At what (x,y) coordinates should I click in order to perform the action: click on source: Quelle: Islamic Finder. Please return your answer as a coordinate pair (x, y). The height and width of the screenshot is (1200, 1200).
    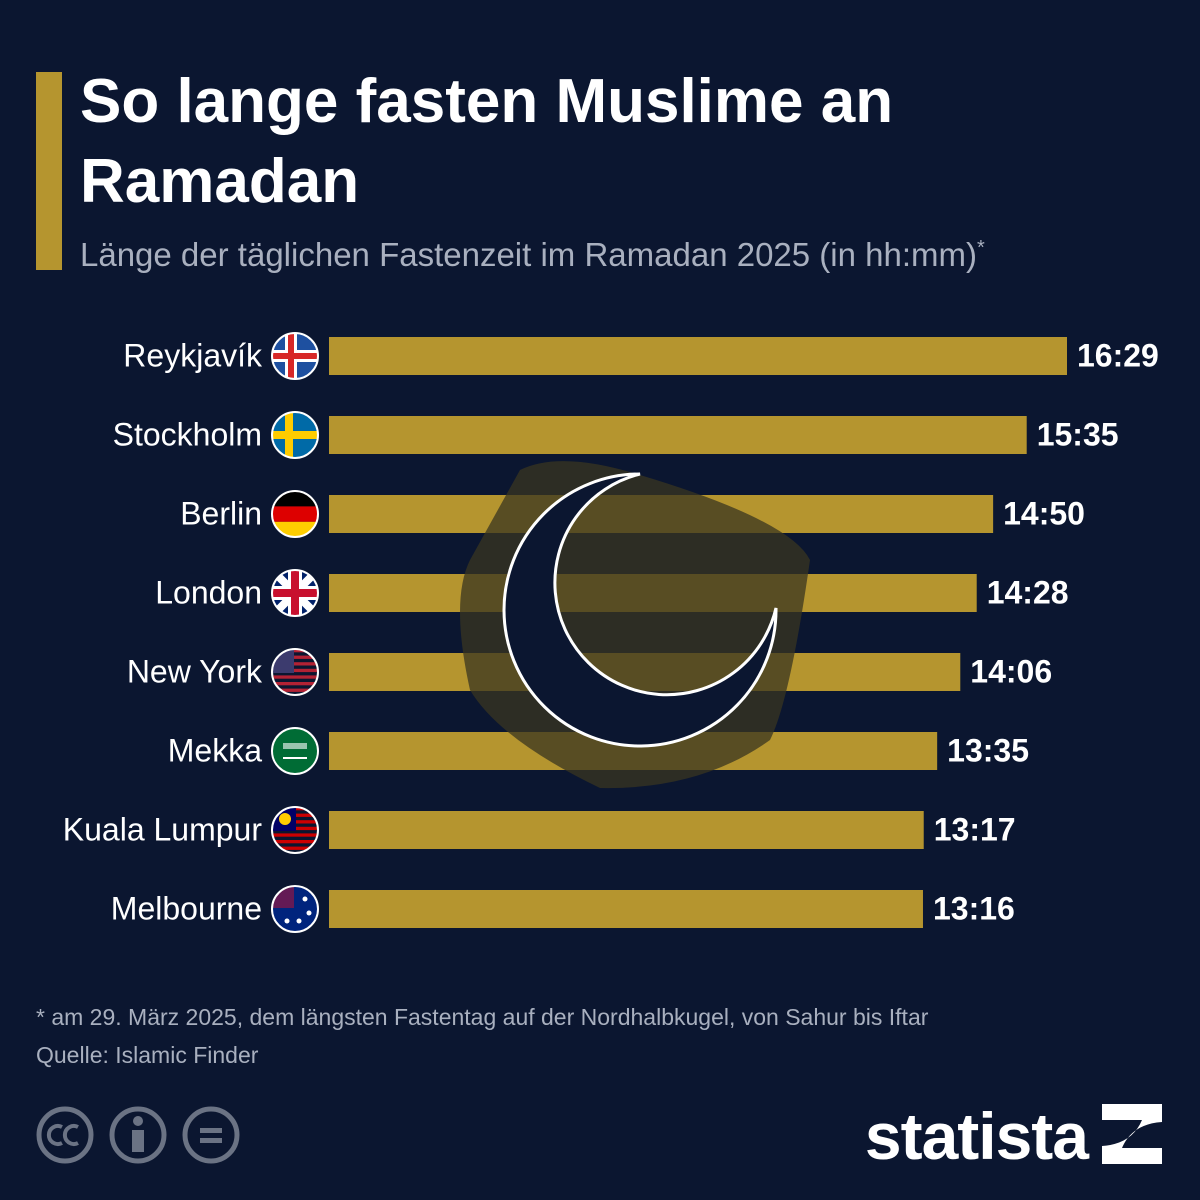
    Looking at the image, I should click on (147, 1055).